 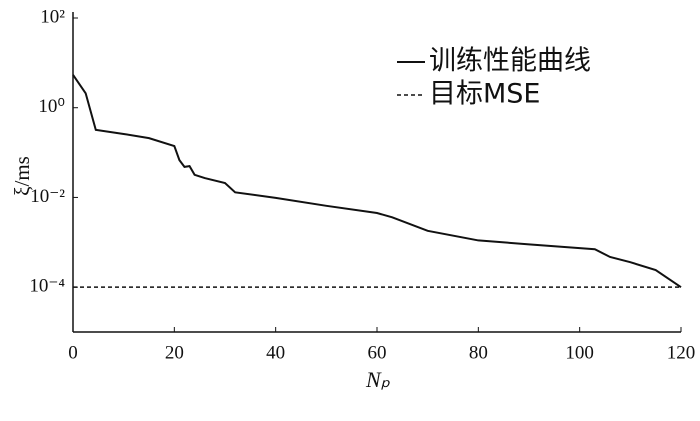 What do you see at coordinates (275, 352) in the screenshot?
I see `x-tick-label: 40` at bounding box center [275, 352].